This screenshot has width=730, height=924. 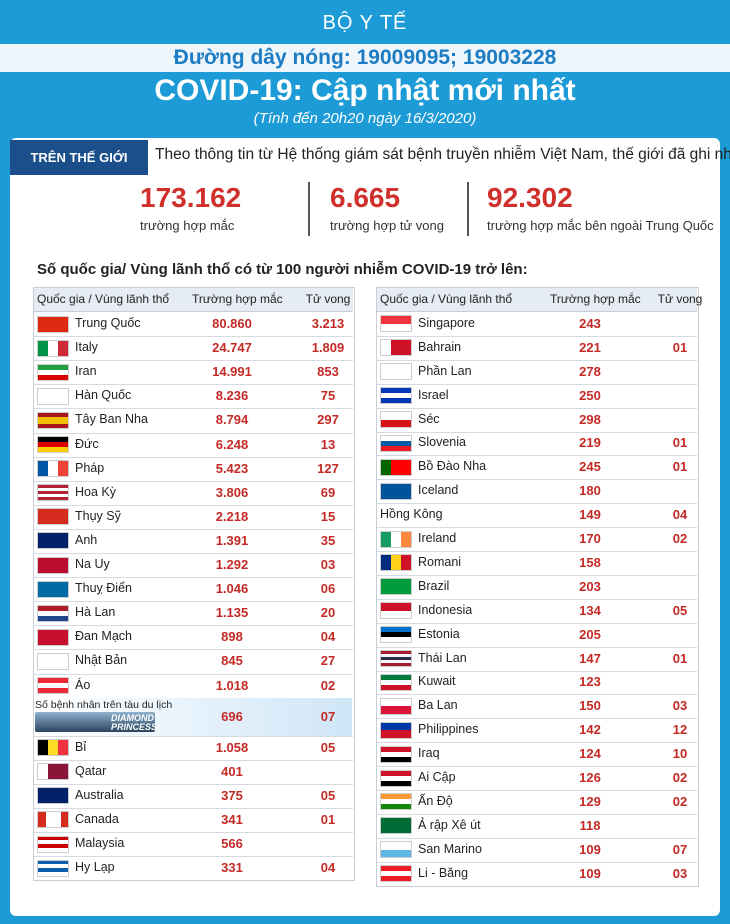 What do you see at coordinates (98, 515) in the screenshot?
I see `country: Thụy Sỹ` at bounding box center [98, 515].